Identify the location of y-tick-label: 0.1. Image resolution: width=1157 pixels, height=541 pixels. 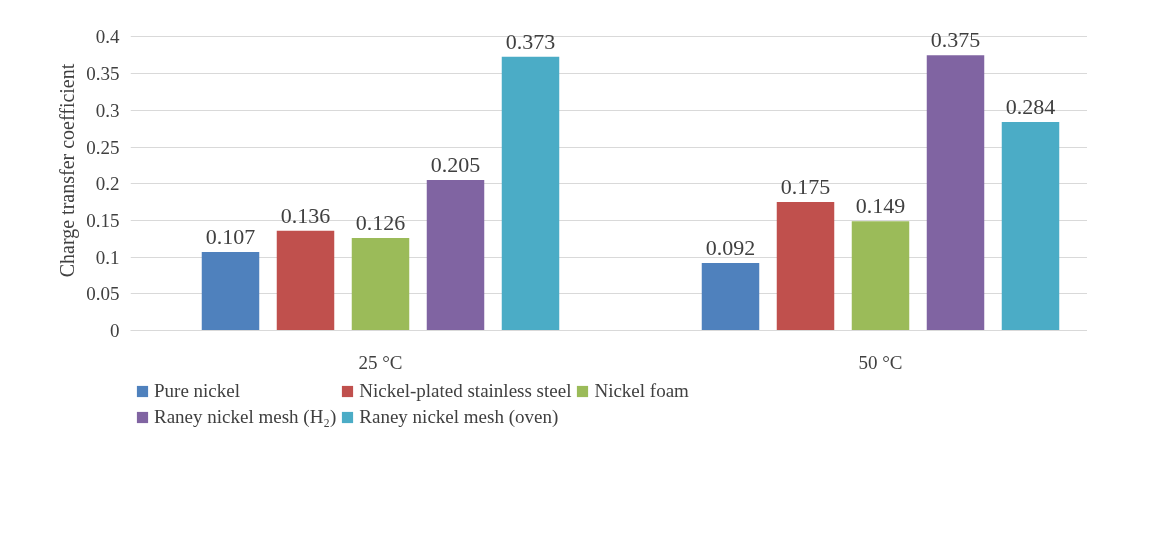
(107, 257).